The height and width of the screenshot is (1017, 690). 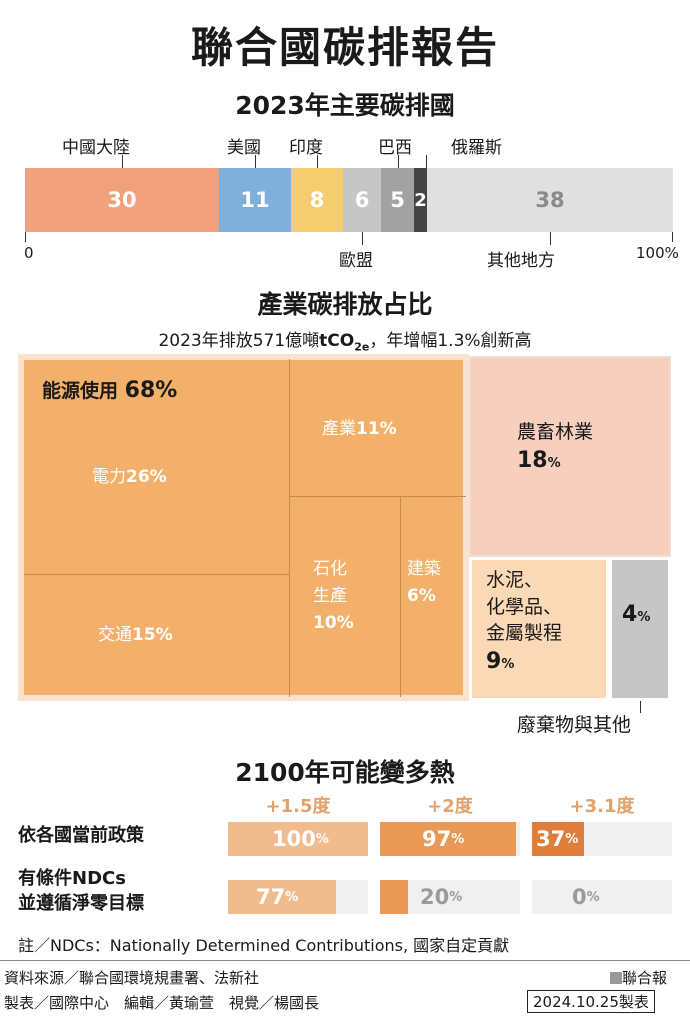 What do you see at coordinates (638, 977) in the screenshot?
I see `brand-label: 聯合報` at bounding box center [638, 977].